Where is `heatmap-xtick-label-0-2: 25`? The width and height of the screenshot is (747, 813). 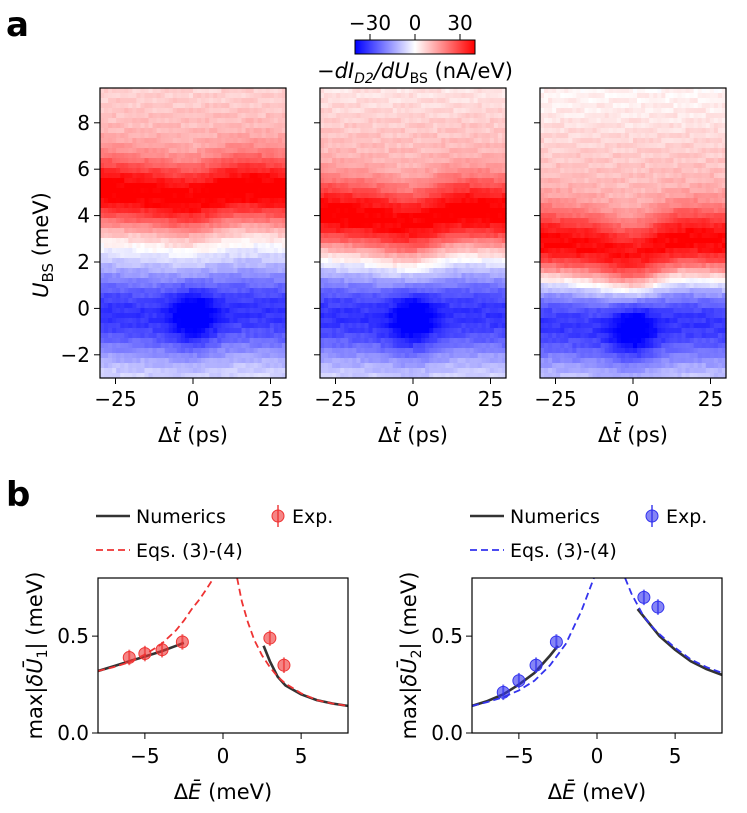
heatmap-xtick-label-0-2: 25 is located at coordinates (270, 399).